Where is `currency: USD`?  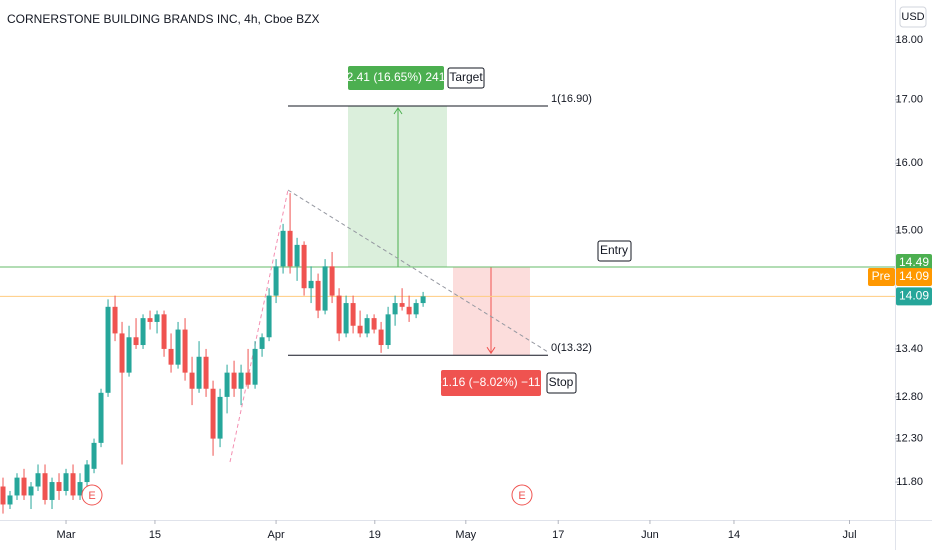 currency: USD is located at coordinates (912, 17).